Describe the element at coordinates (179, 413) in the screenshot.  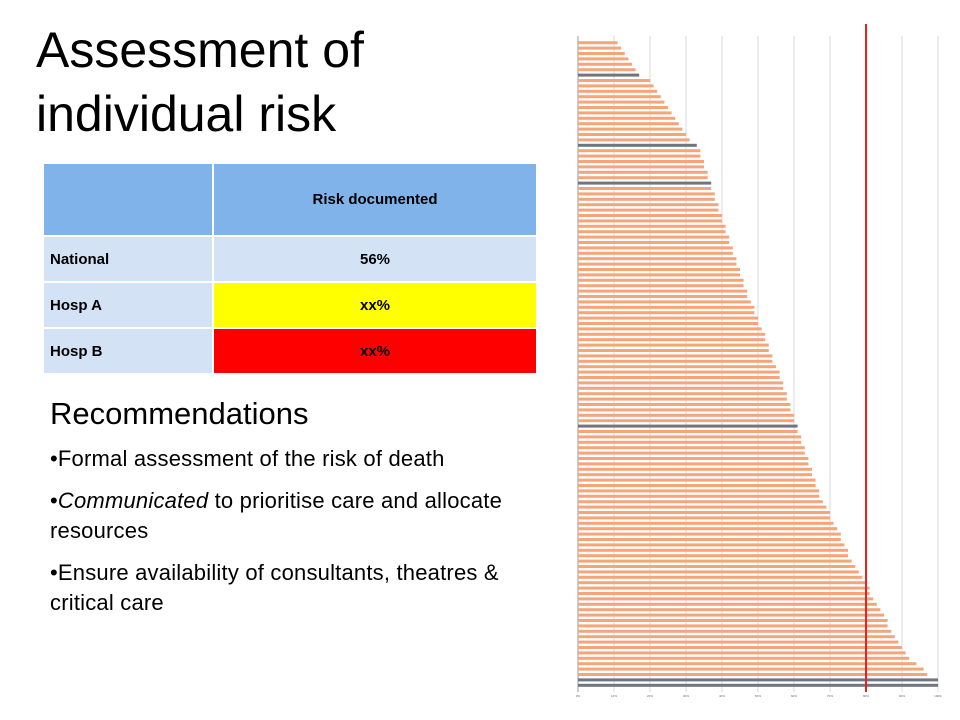
I see `recommendations-heading: Recommendations` at that location.